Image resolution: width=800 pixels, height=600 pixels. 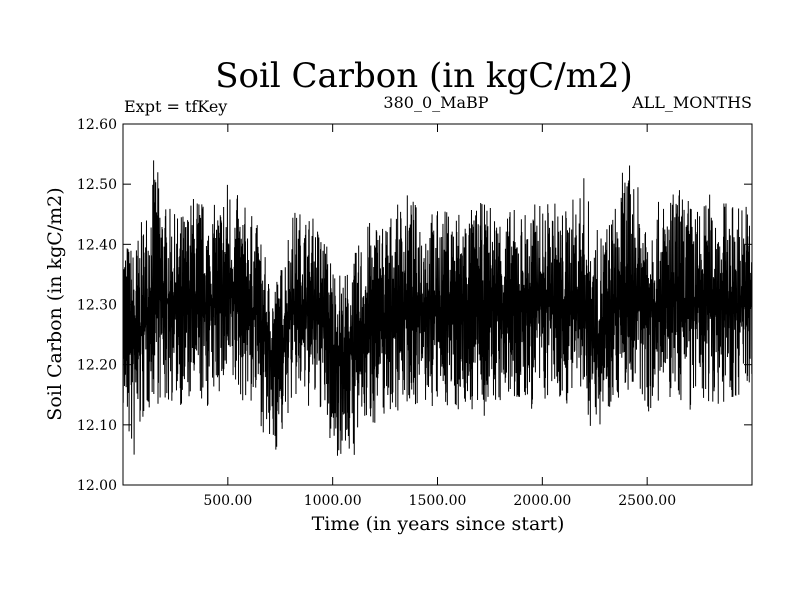 I want to click on x-tick-label: 2000.00, so click(x=542, y=501).